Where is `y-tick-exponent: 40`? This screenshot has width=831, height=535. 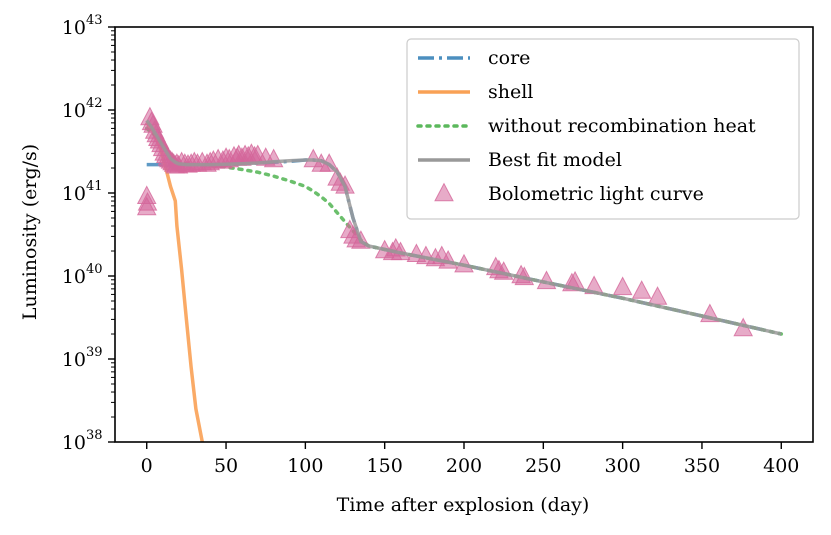
y-tick-exponent: 40 is located at coordinates (94, 269).